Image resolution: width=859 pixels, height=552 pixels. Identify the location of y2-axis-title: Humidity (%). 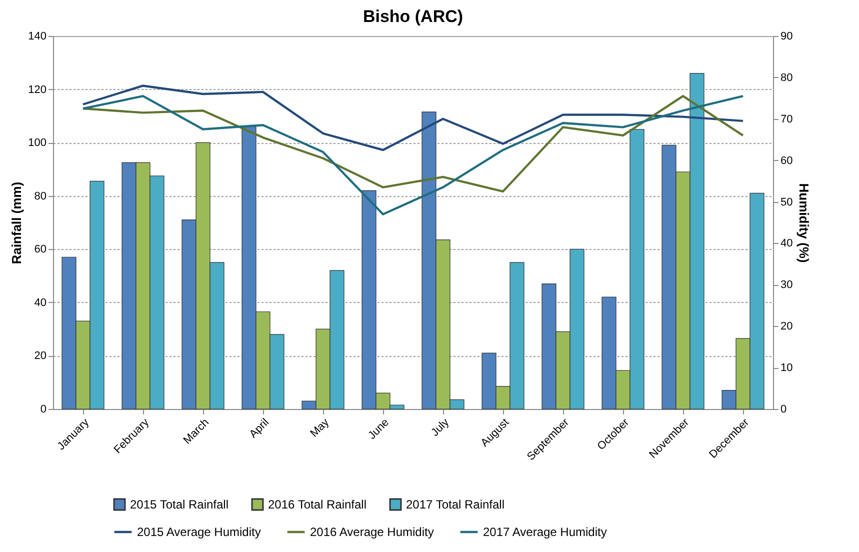
(804, 223).